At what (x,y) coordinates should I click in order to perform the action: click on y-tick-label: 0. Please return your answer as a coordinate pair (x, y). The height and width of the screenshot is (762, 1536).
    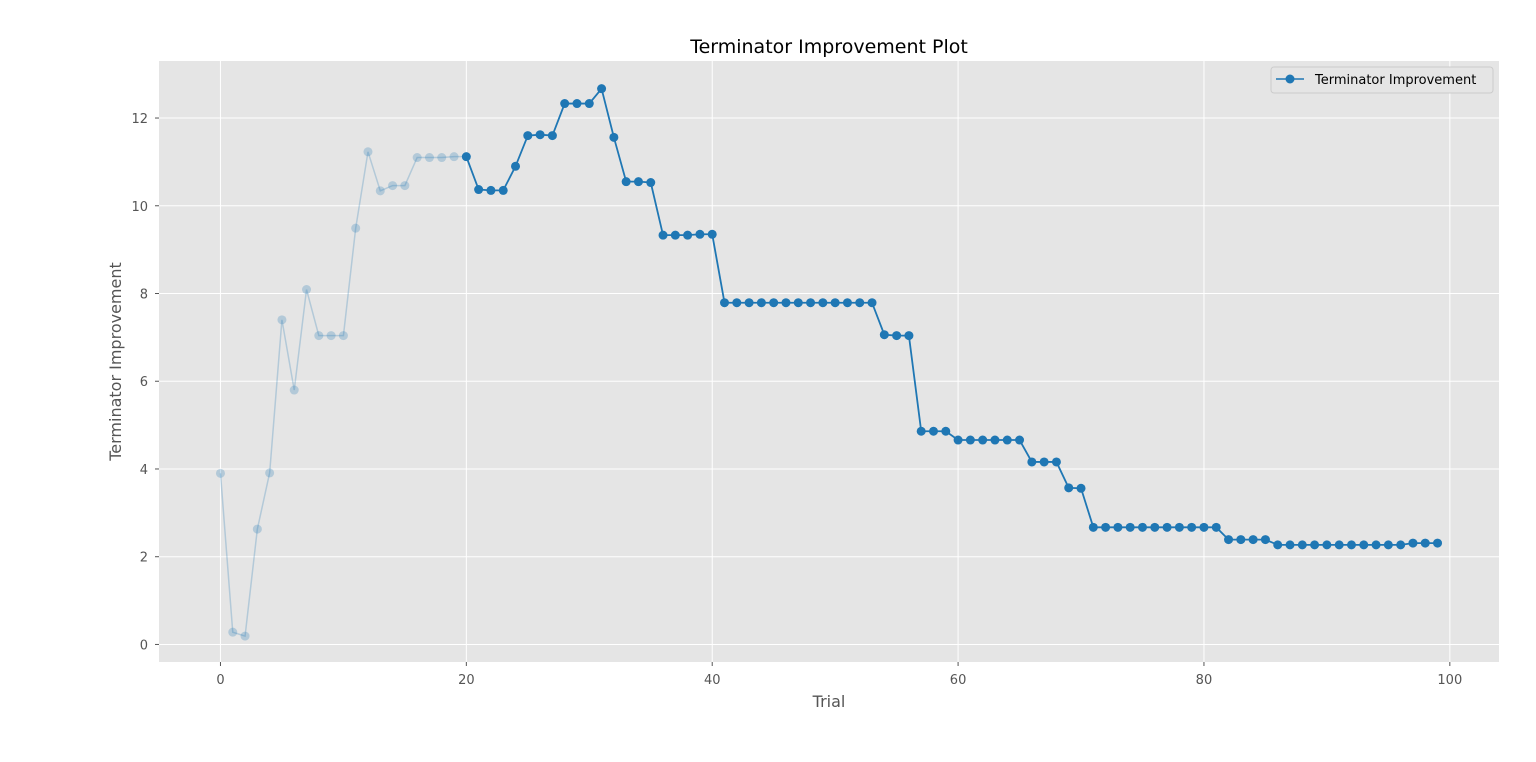
    Looking at the image, I should click on (144, 645).